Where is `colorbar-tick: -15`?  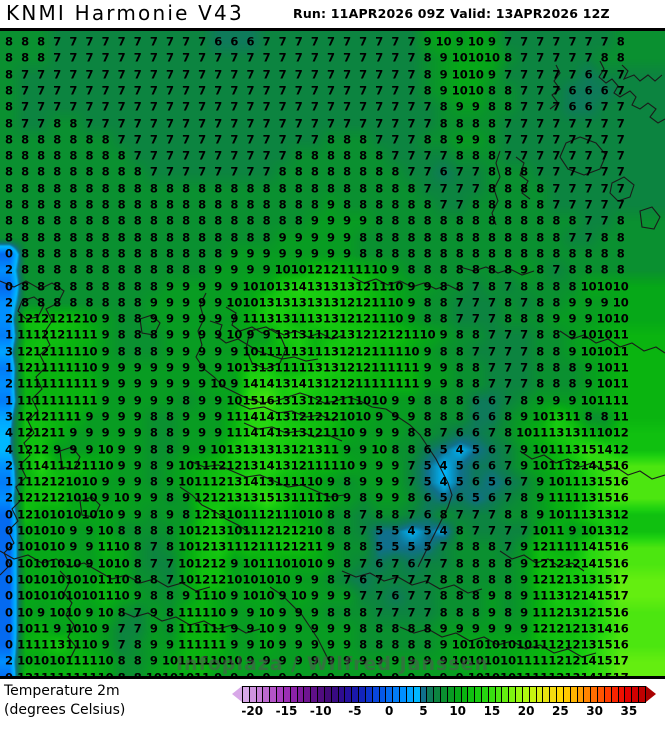 colorbar-tick: -15 is located at coordinates (286, 711).